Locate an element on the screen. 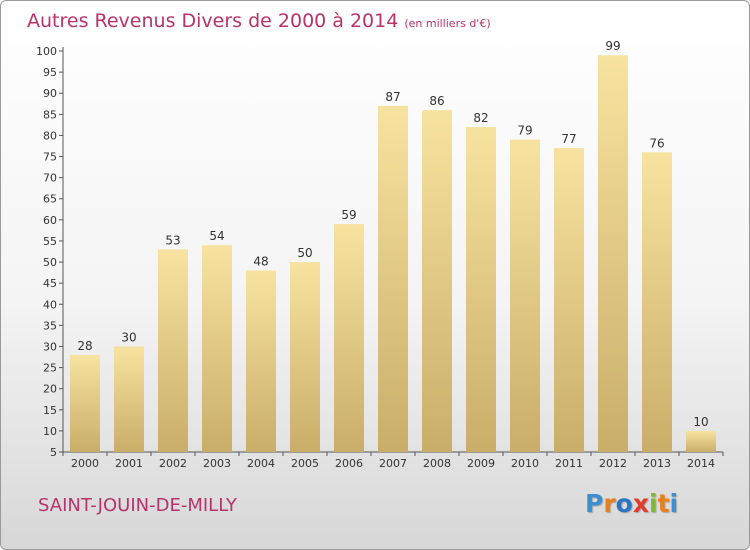  y-tick-label: 60 is located at coordinates (50, 220).